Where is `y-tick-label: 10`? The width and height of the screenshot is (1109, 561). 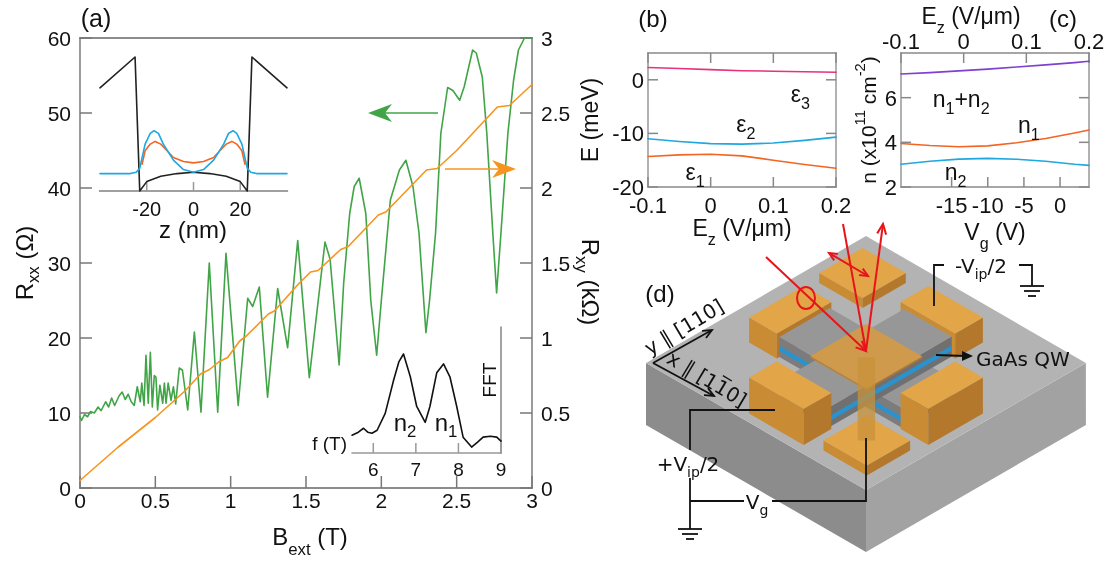
y-tick-label: 10 is located at coordinates (59, 413).